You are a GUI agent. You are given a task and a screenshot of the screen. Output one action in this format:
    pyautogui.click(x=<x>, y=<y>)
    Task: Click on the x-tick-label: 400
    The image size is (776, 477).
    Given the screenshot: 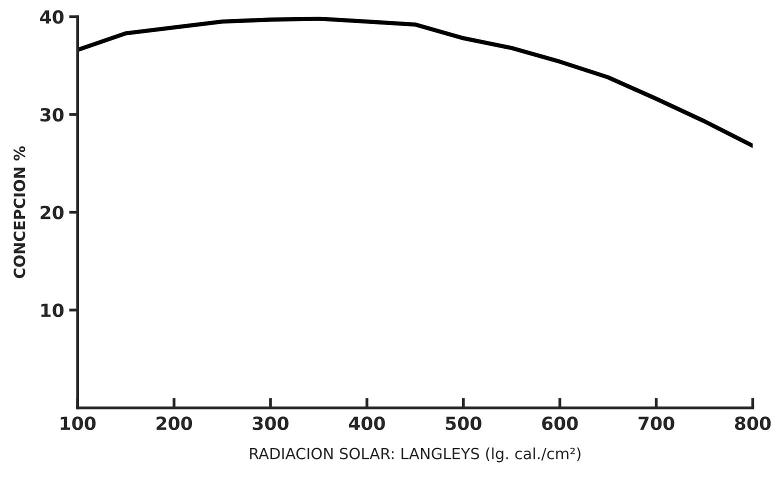 What is the action you would take?
    pyautogui.click(x=366, y=423)
    